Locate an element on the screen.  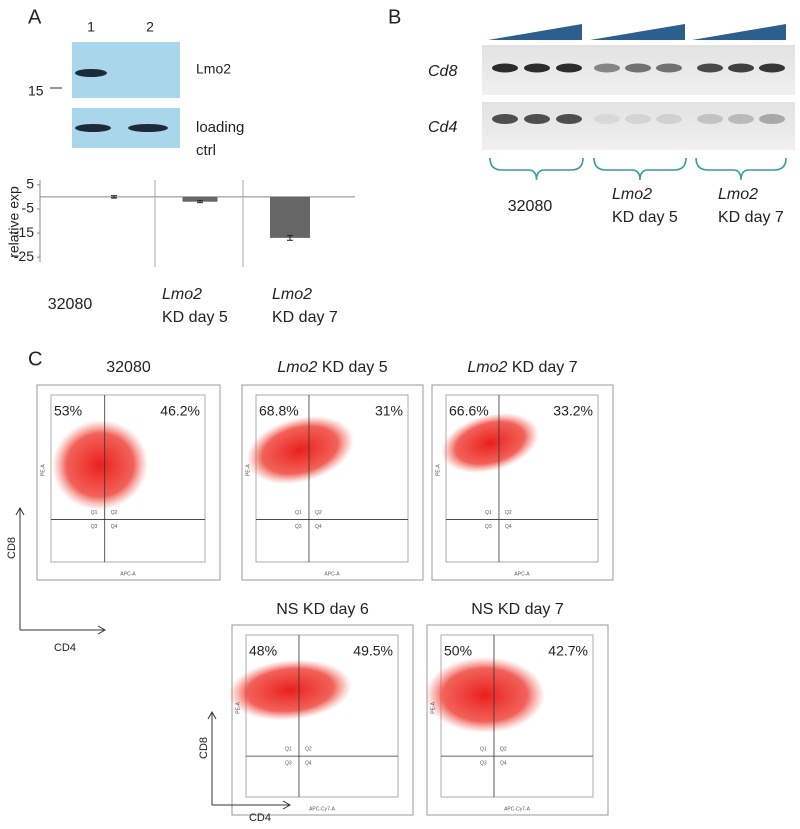
y-axis-label: relative exp is located at coordinates (14, 222).